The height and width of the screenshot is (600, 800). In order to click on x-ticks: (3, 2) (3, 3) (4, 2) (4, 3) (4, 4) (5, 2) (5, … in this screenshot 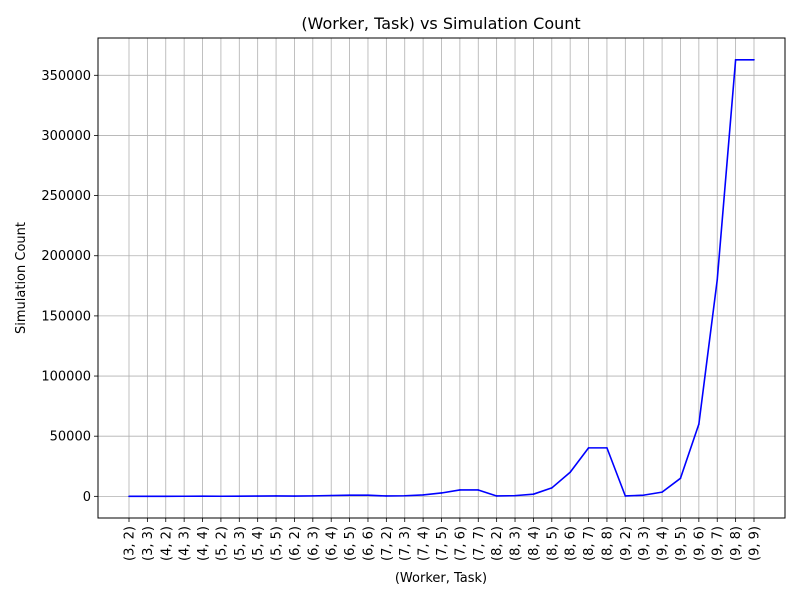, I will do `click(443, 539)`.